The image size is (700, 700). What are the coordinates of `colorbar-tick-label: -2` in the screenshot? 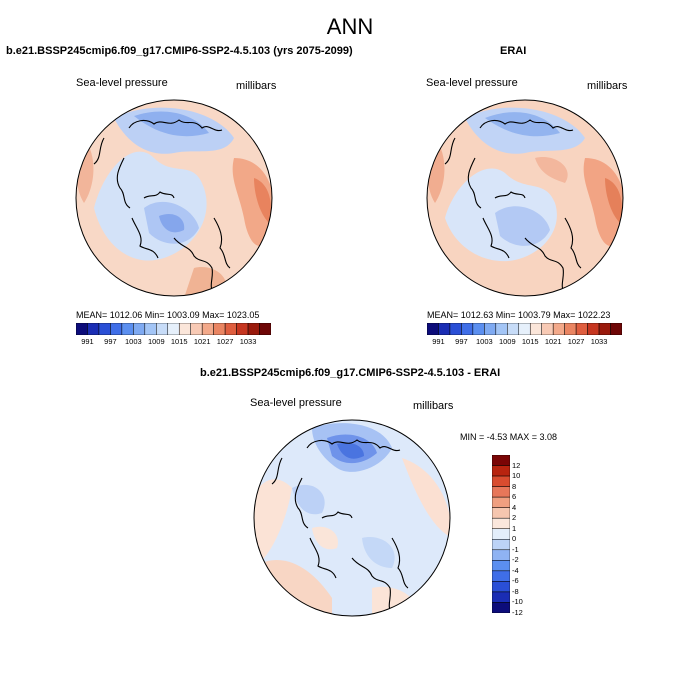 It's located at (515, 560).